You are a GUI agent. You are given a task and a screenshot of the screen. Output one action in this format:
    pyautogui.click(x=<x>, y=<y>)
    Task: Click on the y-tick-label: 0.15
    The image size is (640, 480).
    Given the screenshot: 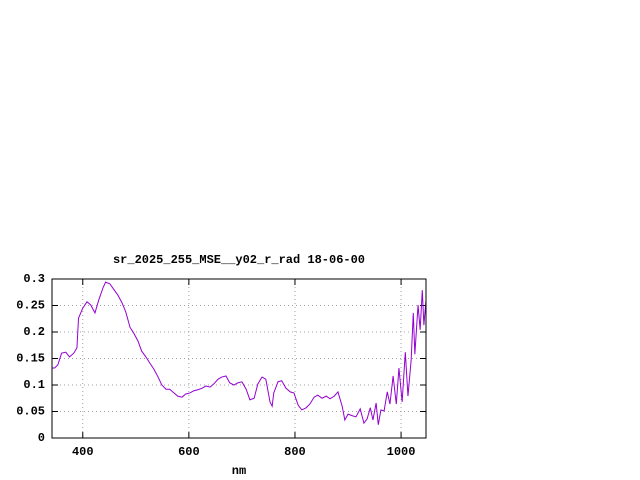 What is the action you would take?
    pyautogui.click(x=30, y=359)
    